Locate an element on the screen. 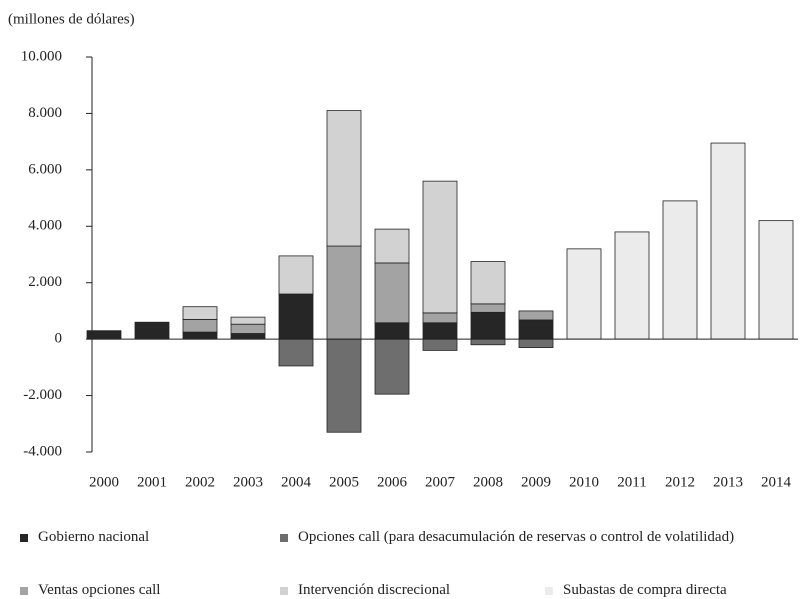 The image size is (800, 599). legend-label: Intervención discrecional is located at coordinates (374, 590).